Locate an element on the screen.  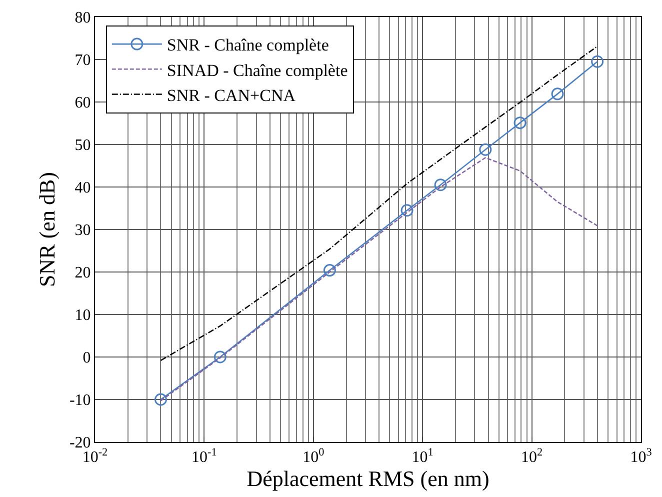
y-tick-label: 10 is located at coordinates (82, 315).